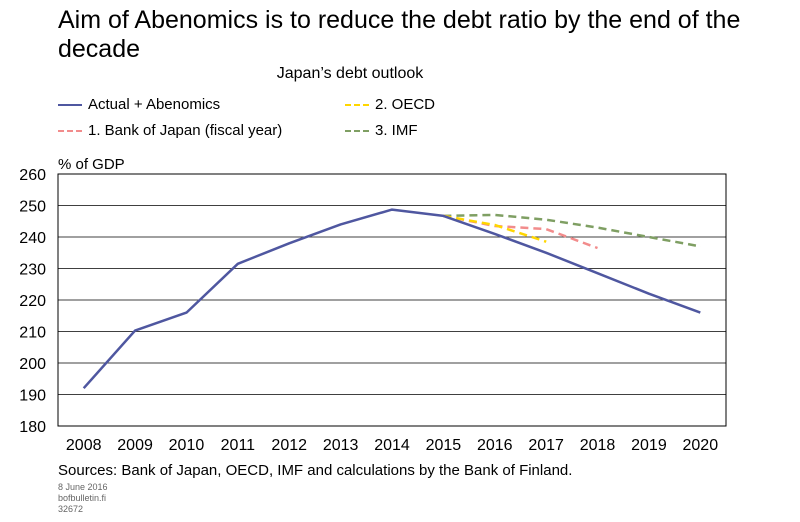 The image size is (800, 522). What do you see at coordinates (495, 445) in the screenshot?
I see `x-tick-label: 2016` at bounding box center [495, 445].